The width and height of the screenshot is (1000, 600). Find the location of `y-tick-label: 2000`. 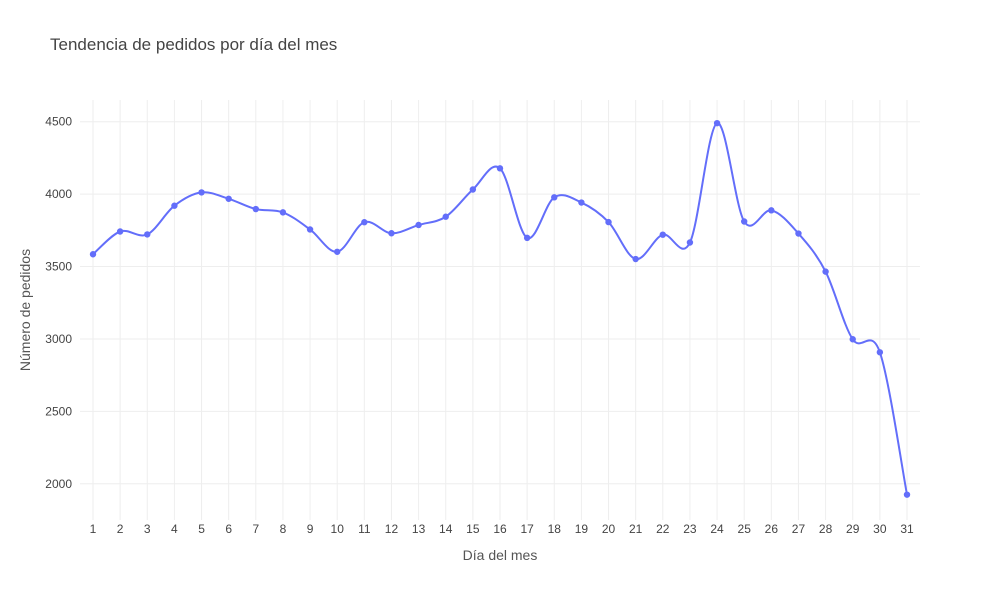

y-tick-label: 2000 is located at coordinates (58, 484).